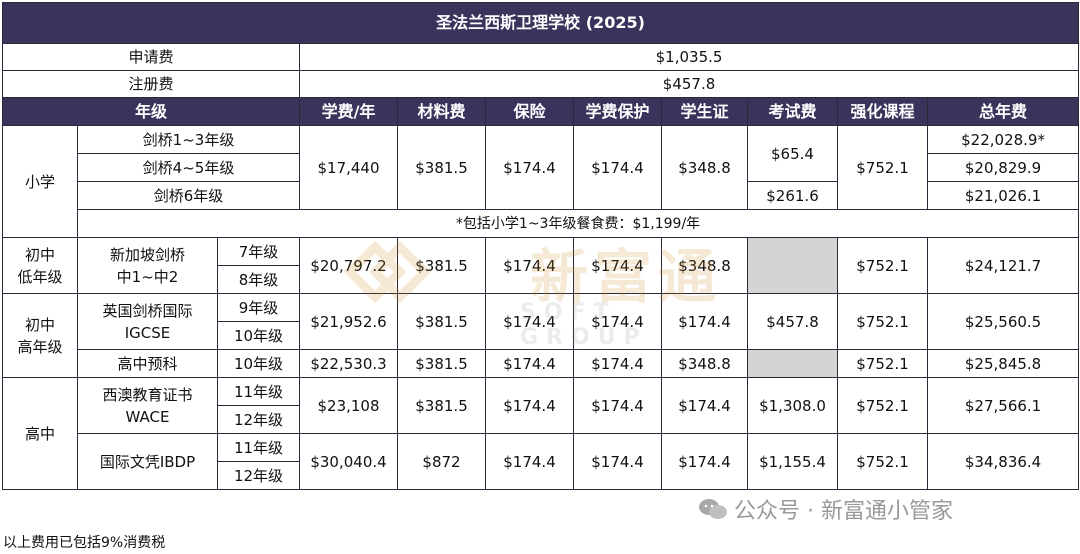  What do you see at coordinates (258, 307) in the screenshot?
I see `grade-label: 9年级` at bounding box center [258, 307].